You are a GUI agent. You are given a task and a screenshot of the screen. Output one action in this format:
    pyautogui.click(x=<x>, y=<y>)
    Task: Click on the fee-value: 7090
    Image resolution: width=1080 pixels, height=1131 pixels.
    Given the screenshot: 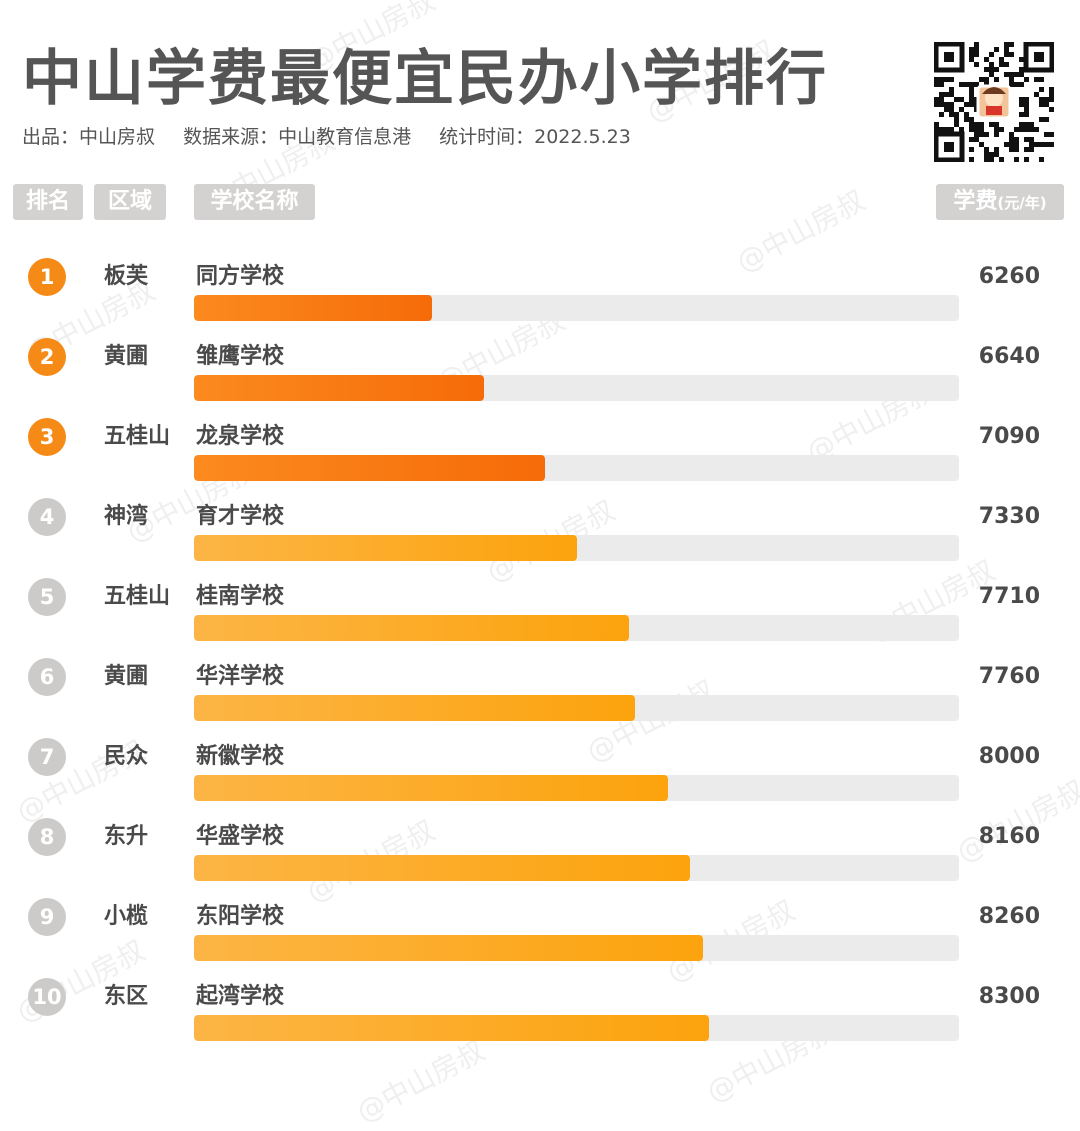 What is the action you would take?
    pyautogui.click(x=1009, y=436)
    